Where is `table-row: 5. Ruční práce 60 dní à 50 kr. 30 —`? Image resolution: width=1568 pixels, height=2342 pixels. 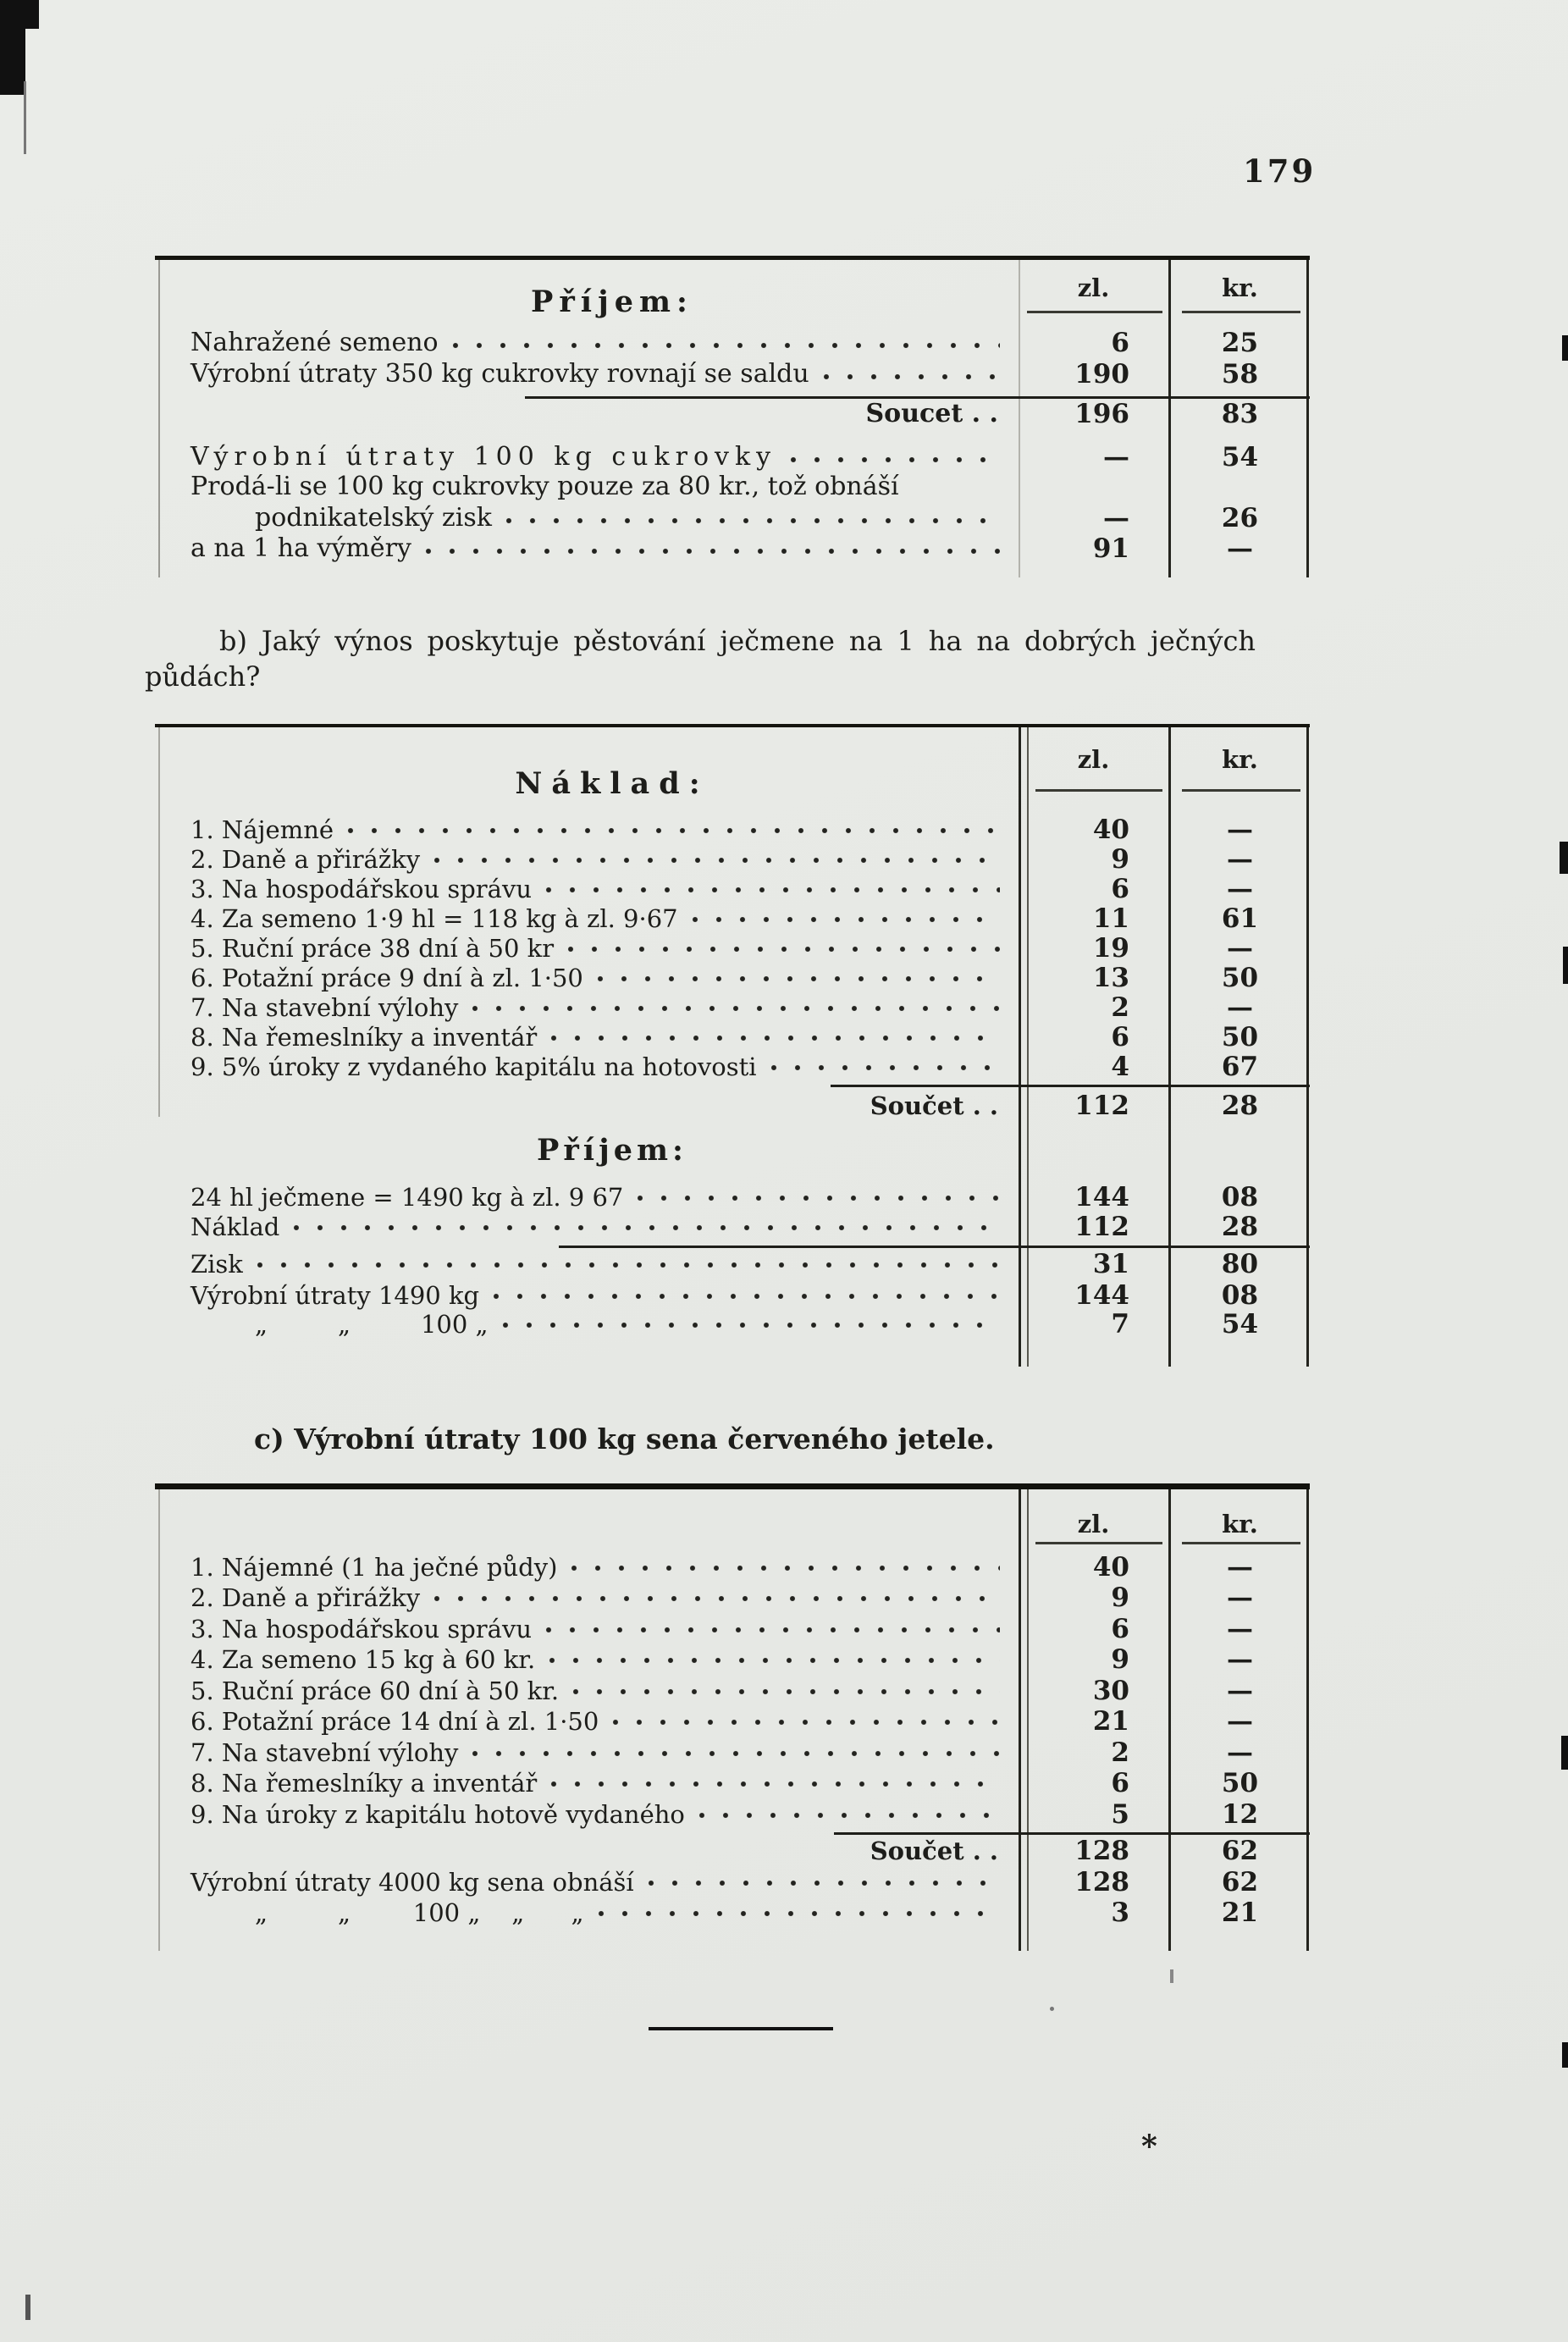 table-row: 5. Ruční práce 60 dní à 50 kr. 30 — is located at coordinates (732, 1690).